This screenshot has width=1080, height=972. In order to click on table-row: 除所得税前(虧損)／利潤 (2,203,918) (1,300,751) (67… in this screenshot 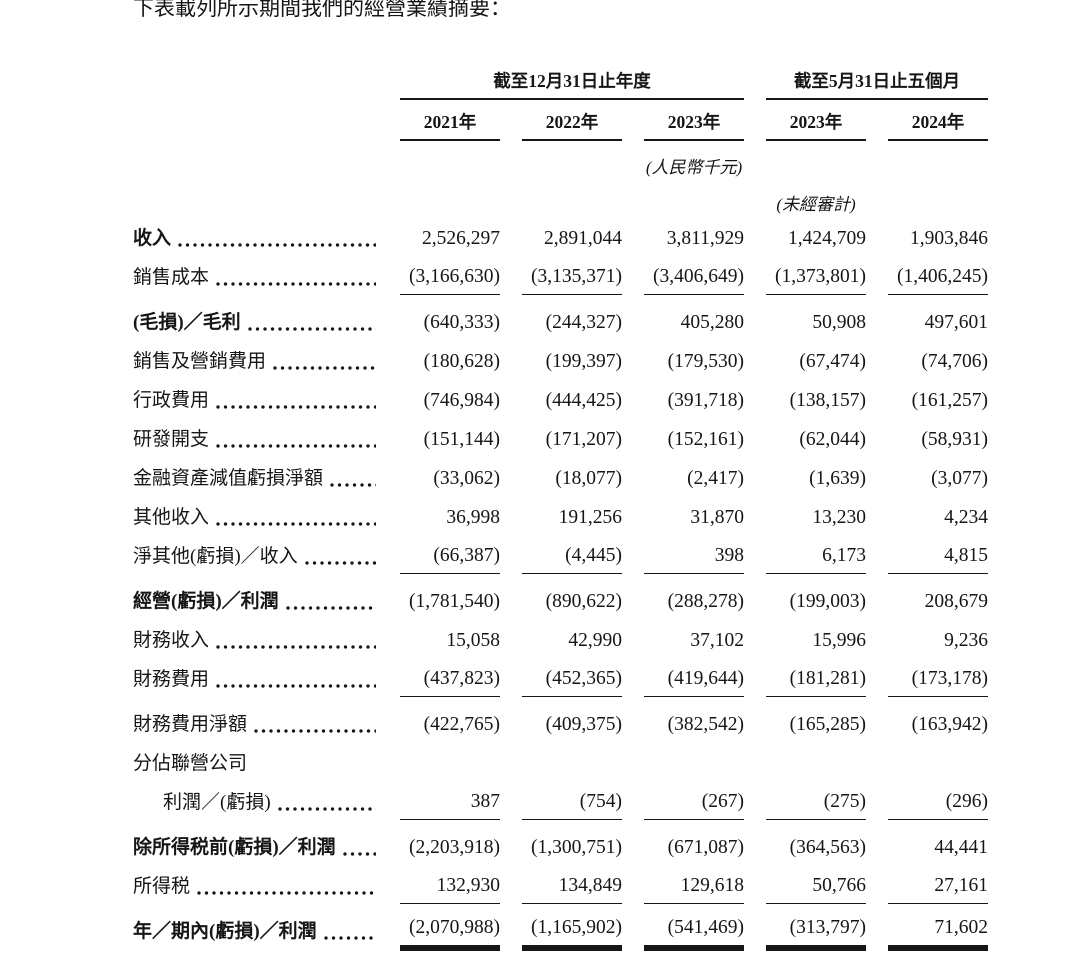, I will do `click(606, 845)`.